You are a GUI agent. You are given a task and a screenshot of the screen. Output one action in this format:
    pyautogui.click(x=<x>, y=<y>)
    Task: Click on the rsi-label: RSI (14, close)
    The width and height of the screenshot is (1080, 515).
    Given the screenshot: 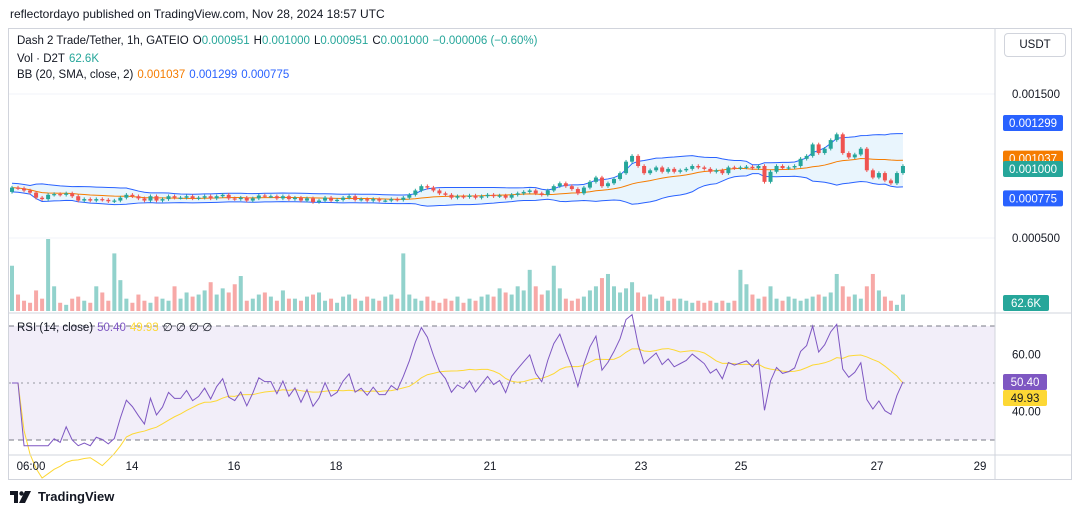 What is the action you would take?
    pyautogui.click(x=55, y=328)
    